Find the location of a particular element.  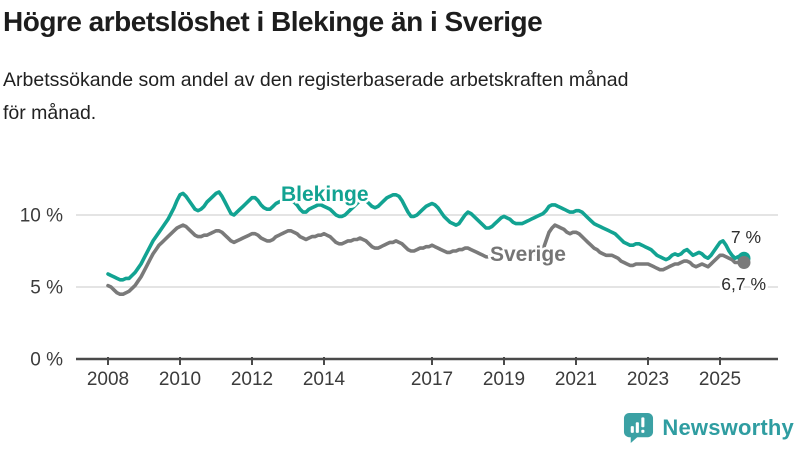

x-tick-label: 2010 is located at coordinates (180, 379).